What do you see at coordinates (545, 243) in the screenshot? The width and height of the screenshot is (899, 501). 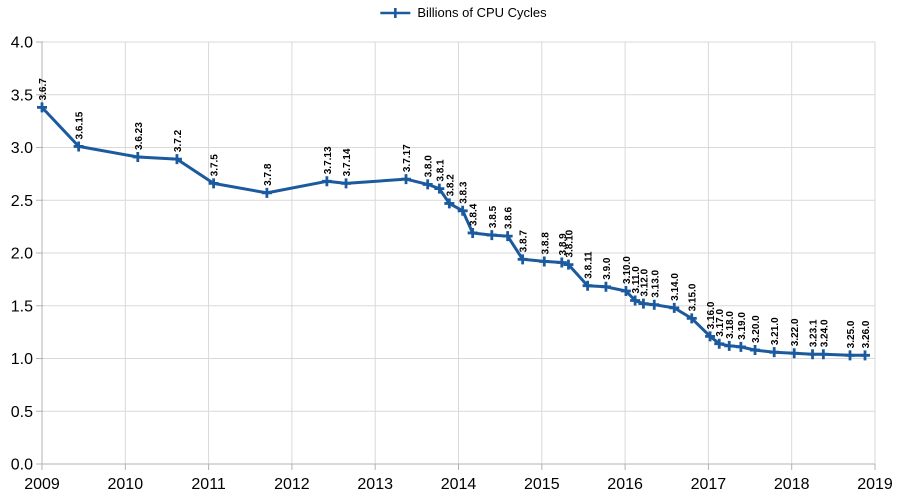 I see `data-point-label: 3.8.8` at bounding box center [545, 243].